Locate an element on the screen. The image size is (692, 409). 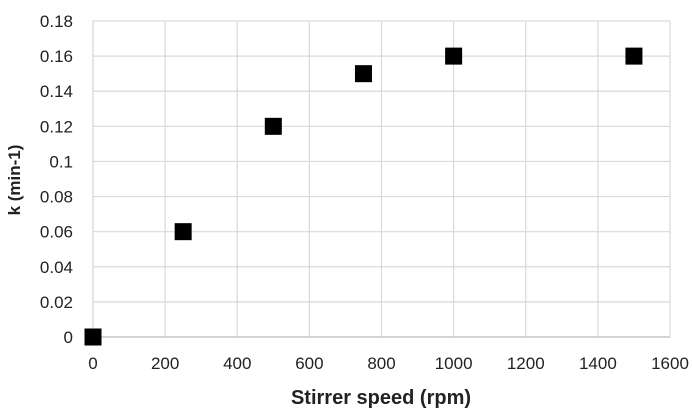
y-tick-label: 0.18 is located at coordinates (56, 21).